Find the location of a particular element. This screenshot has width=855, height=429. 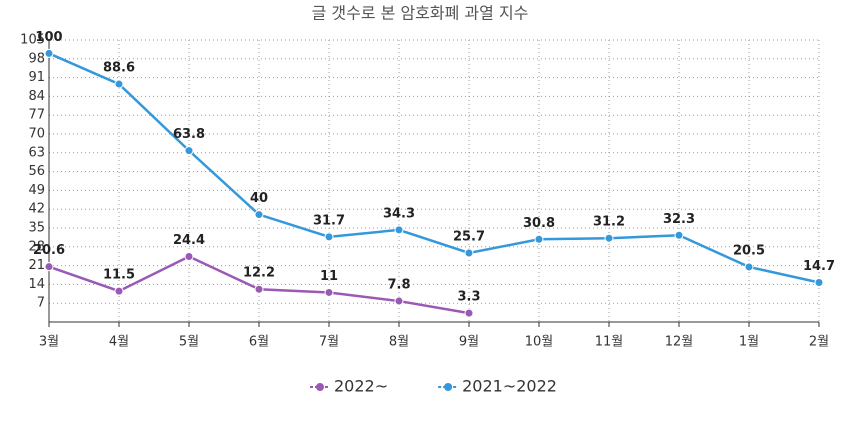

x-tick-label: 10월 is located at coordinates (539, 342).